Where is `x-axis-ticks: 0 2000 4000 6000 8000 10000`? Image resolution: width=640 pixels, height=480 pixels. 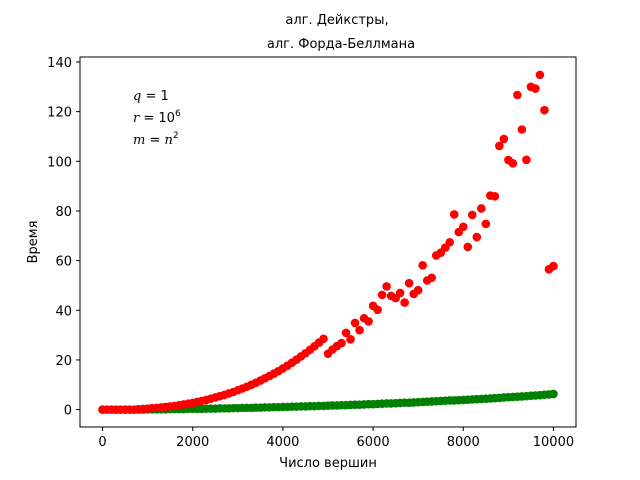 x-axis-ticks: 0 2000 4000 6000 8000 10000 is located at coordinates (336, 438).